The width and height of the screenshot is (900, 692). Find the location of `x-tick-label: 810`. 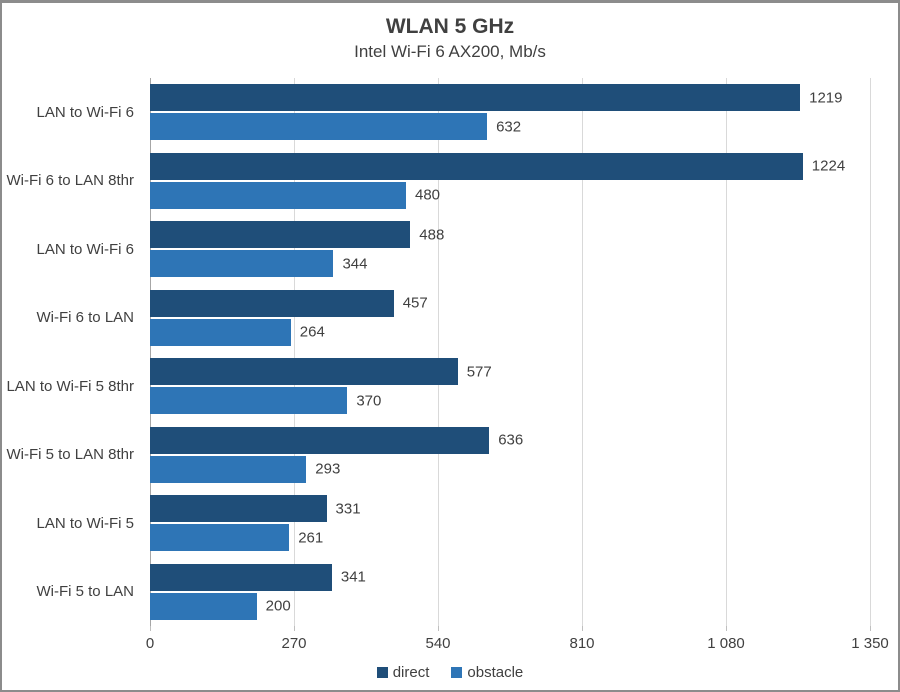

x-tick-label: 810 is located at coordinates (582, 643).